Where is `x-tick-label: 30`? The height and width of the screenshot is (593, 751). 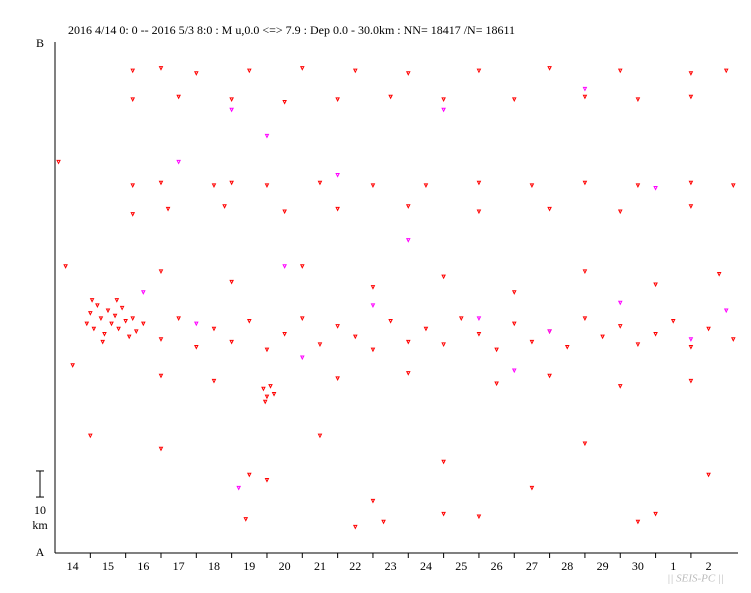 x-tick-label: 30 is located at coordinates (638, 566).